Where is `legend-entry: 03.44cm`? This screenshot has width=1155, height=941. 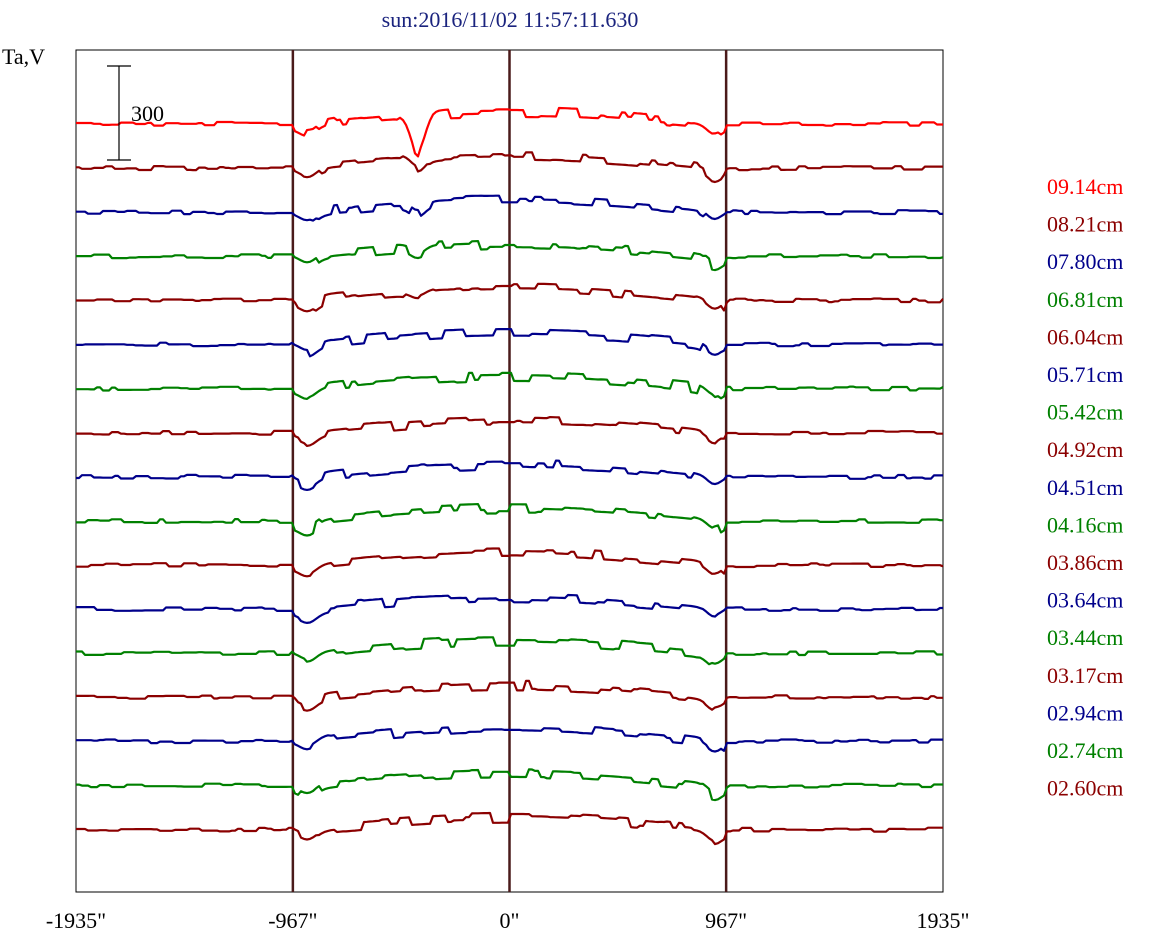
legend-entry: 03.44cm is located at coordinates (1085, 637).